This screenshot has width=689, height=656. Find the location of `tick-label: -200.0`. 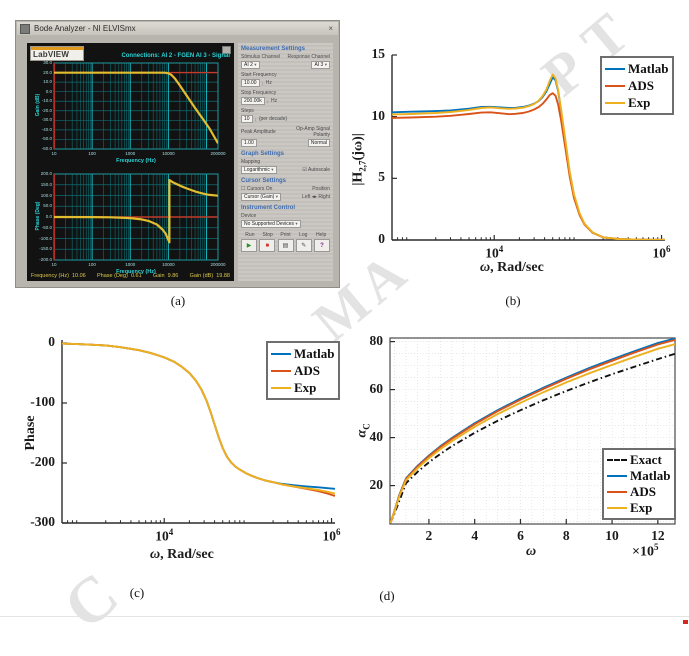

tick-label: -200.0 is located at coordinates (45, 259).